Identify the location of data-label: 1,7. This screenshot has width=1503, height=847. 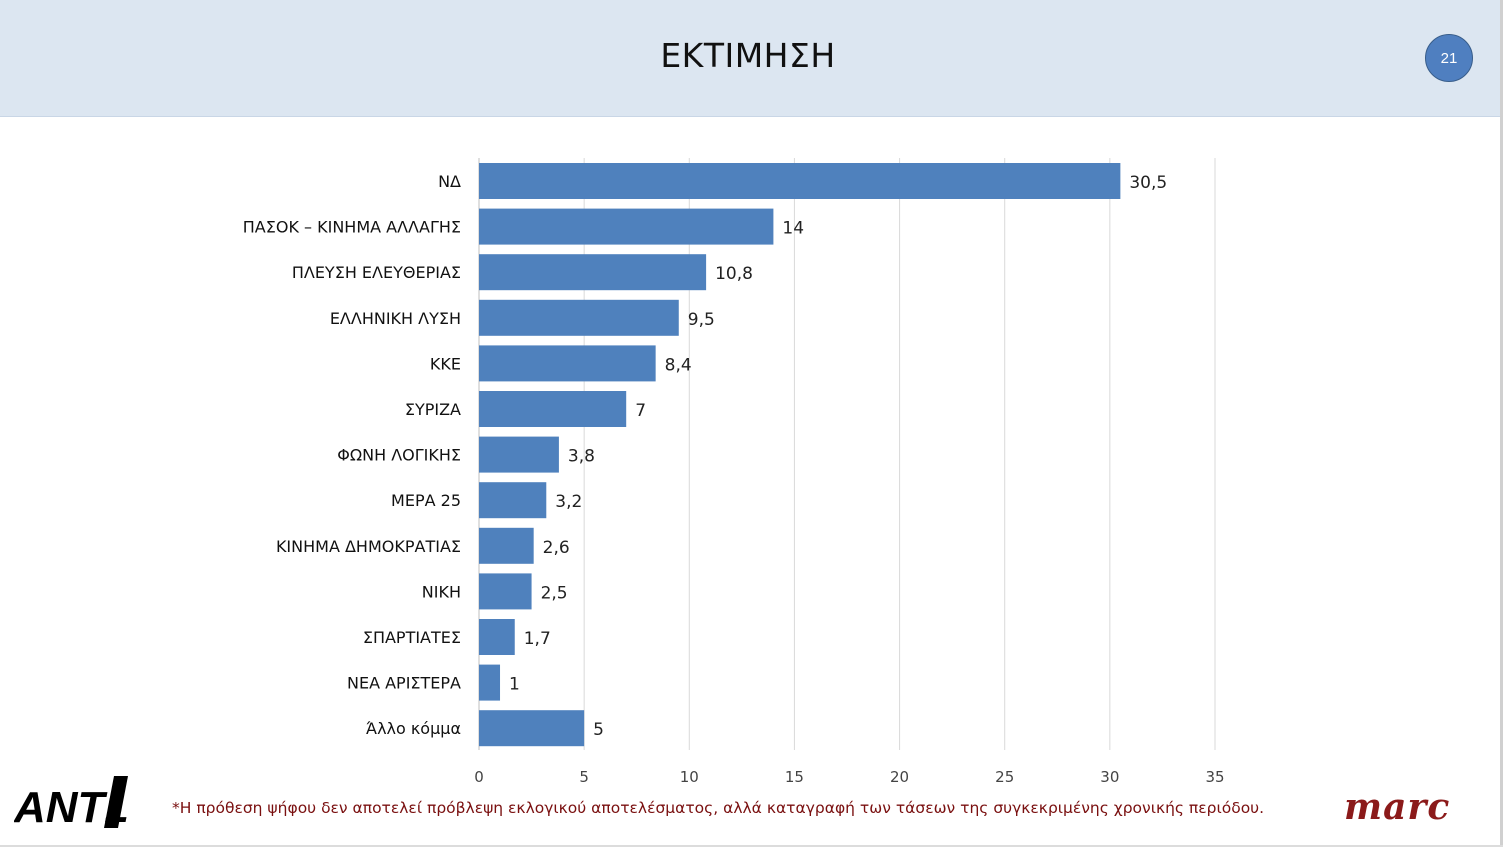
(537, 639).